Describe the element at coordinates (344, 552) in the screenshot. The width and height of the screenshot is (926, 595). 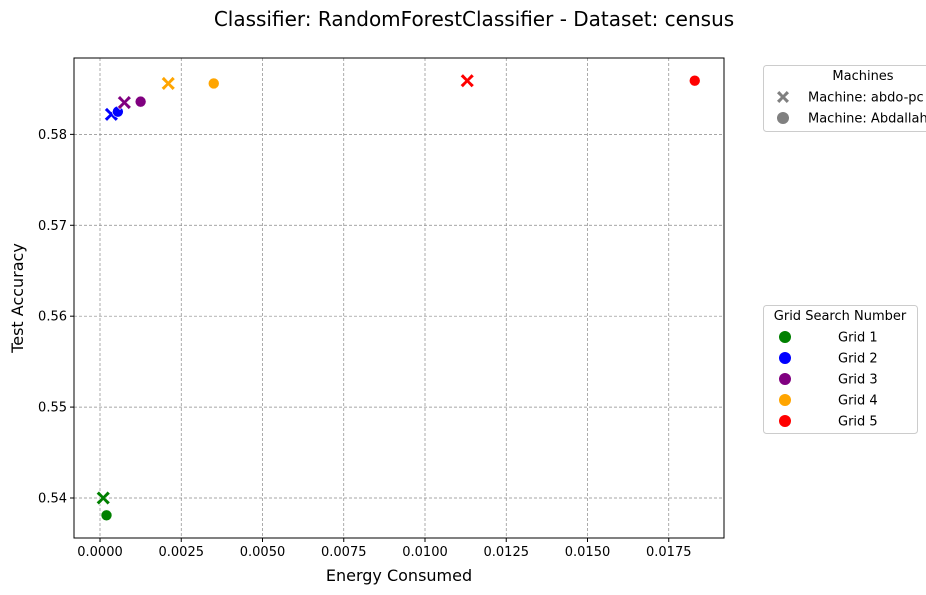
I see `x-tick-label: 0.0075` at that location.